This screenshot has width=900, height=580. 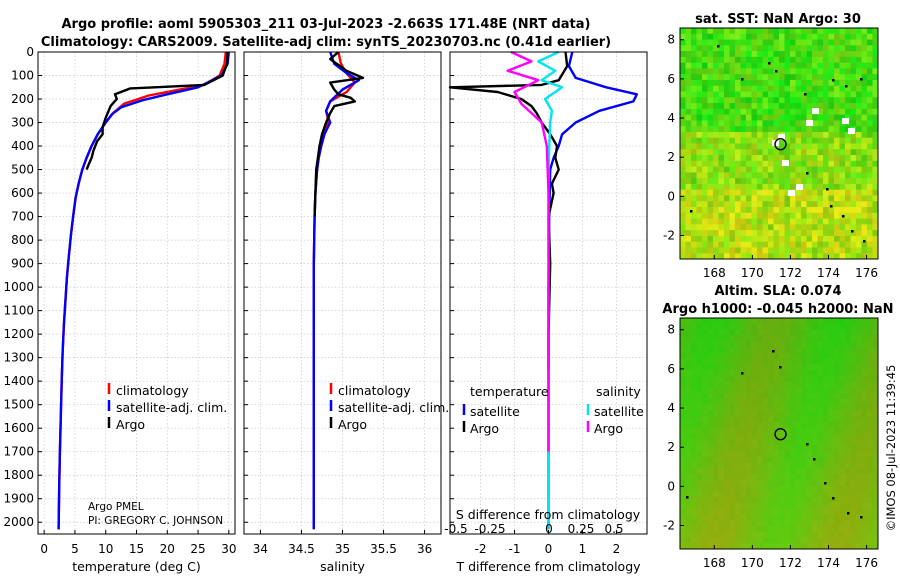 I want to click on y-tick-label: 200, so click(x=22, y=99).